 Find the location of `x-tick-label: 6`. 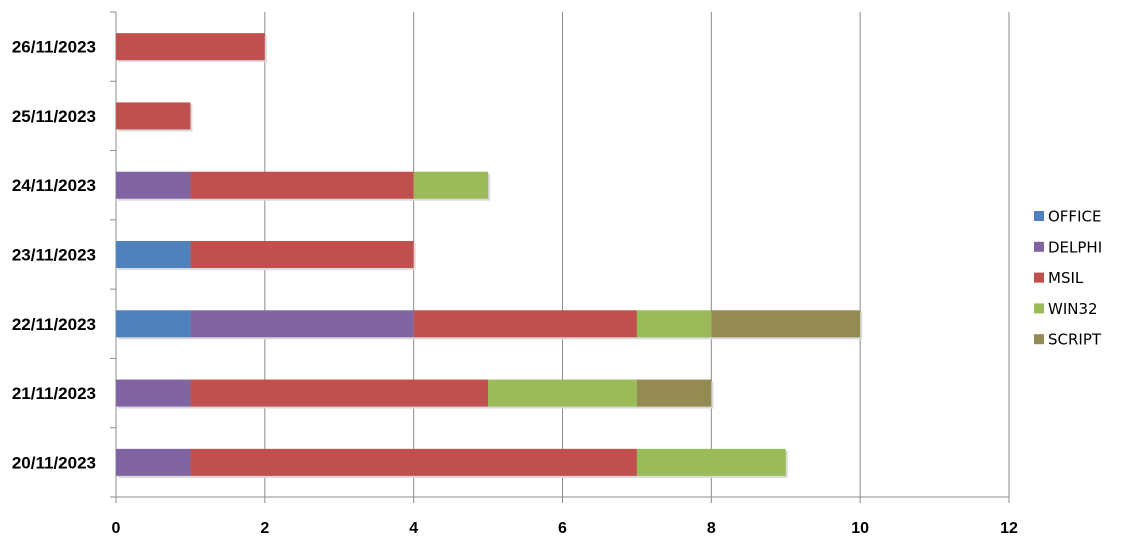

x-tick-label: 6 is located at coordinates (562, 528).